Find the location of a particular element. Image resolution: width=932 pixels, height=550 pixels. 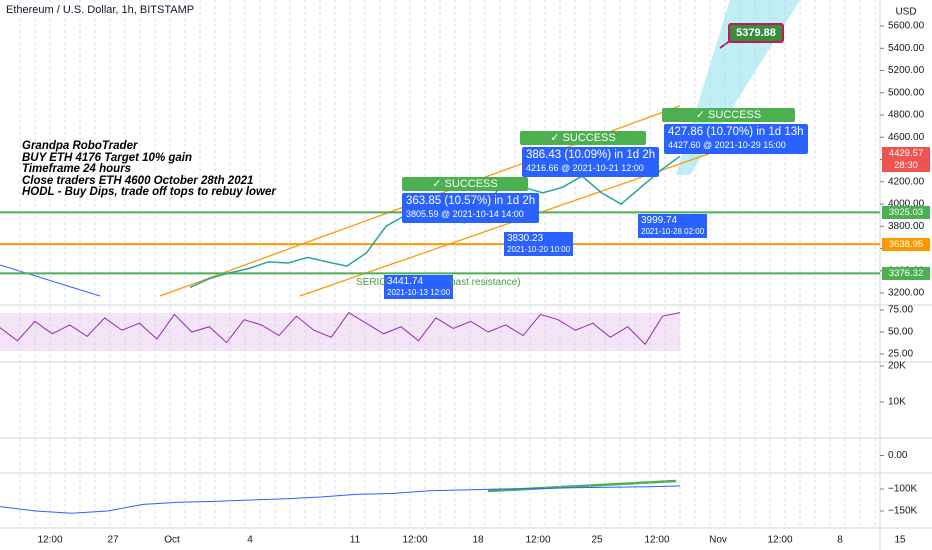

x-tick-label: 11 is located at coordinates (355, 540).